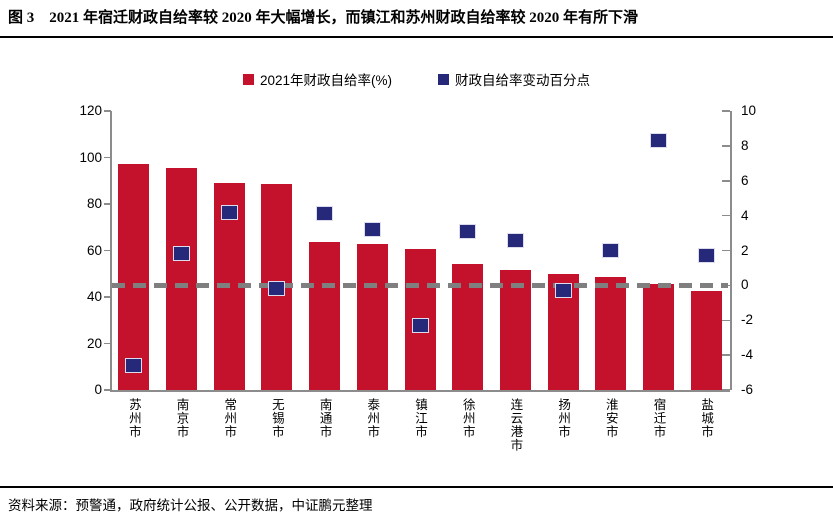  I want to click on left-axis-tick-label: 20, so click(94, 343).